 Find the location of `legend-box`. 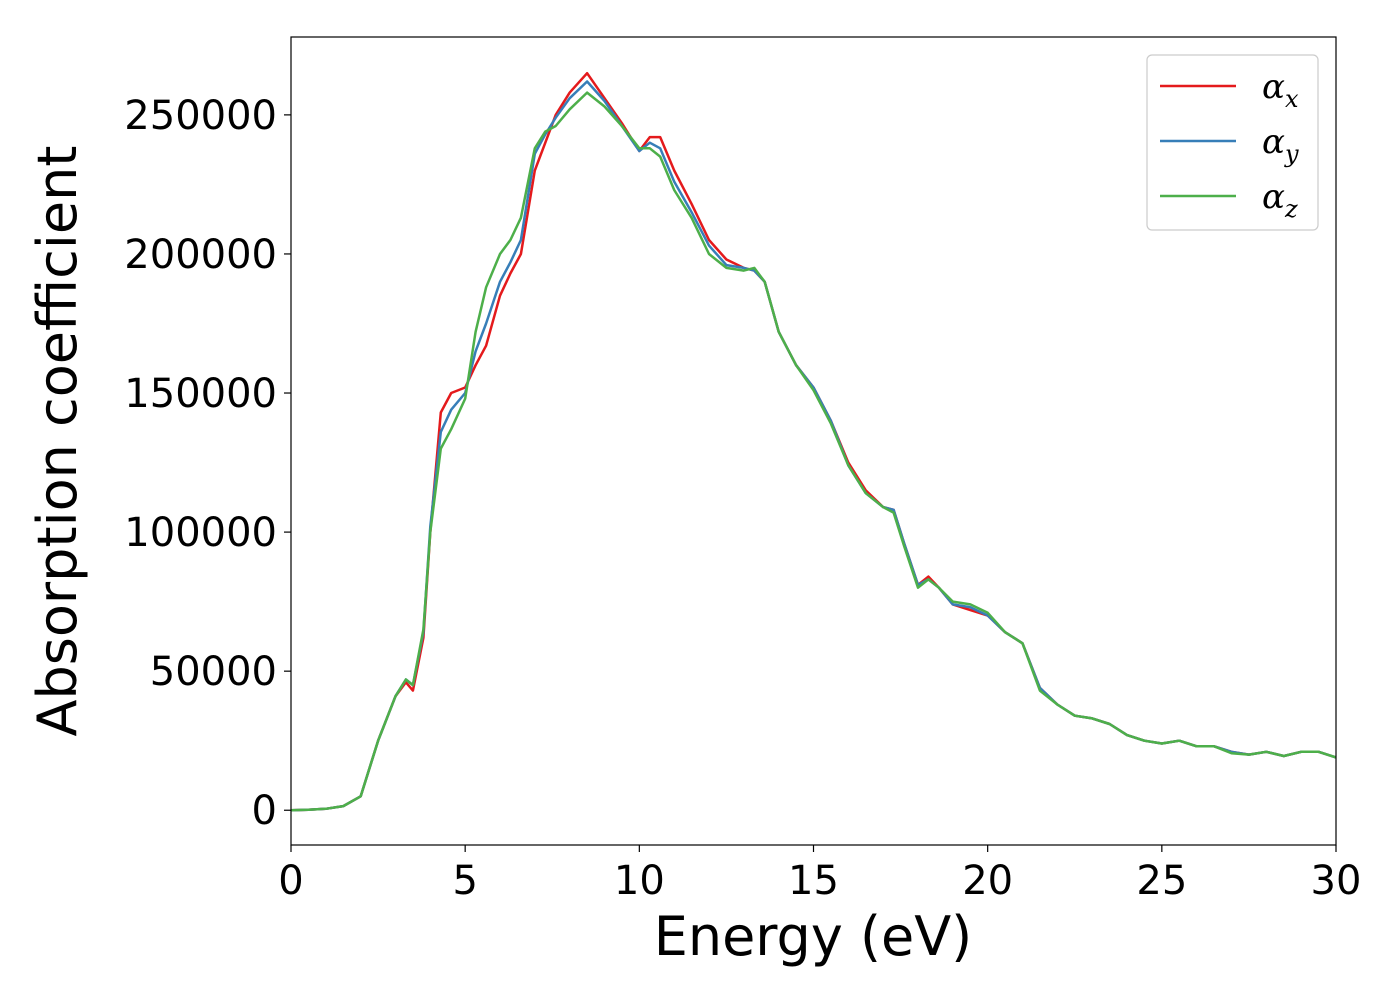

legend-box is located at coordinates (1232, 142).